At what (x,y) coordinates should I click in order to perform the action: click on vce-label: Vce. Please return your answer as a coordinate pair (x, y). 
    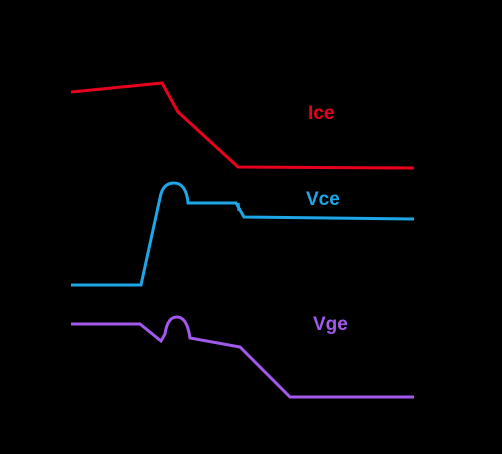
    Looking at the image, I should click on (323, 199).